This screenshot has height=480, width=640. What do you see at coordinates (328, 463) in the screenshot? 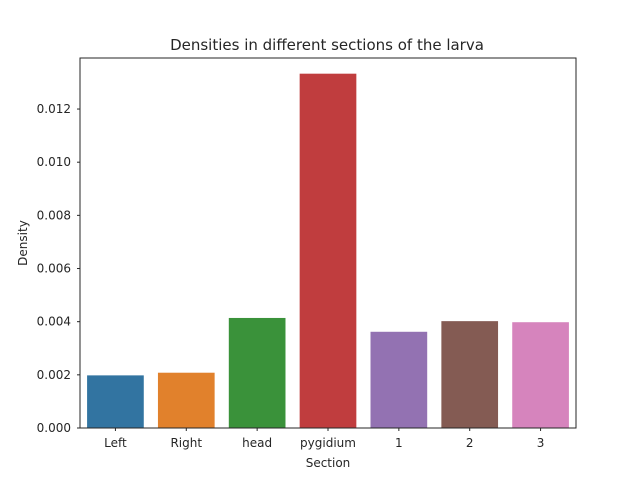
I see `x-axis-label: Section` at bounding box center [328, 463].